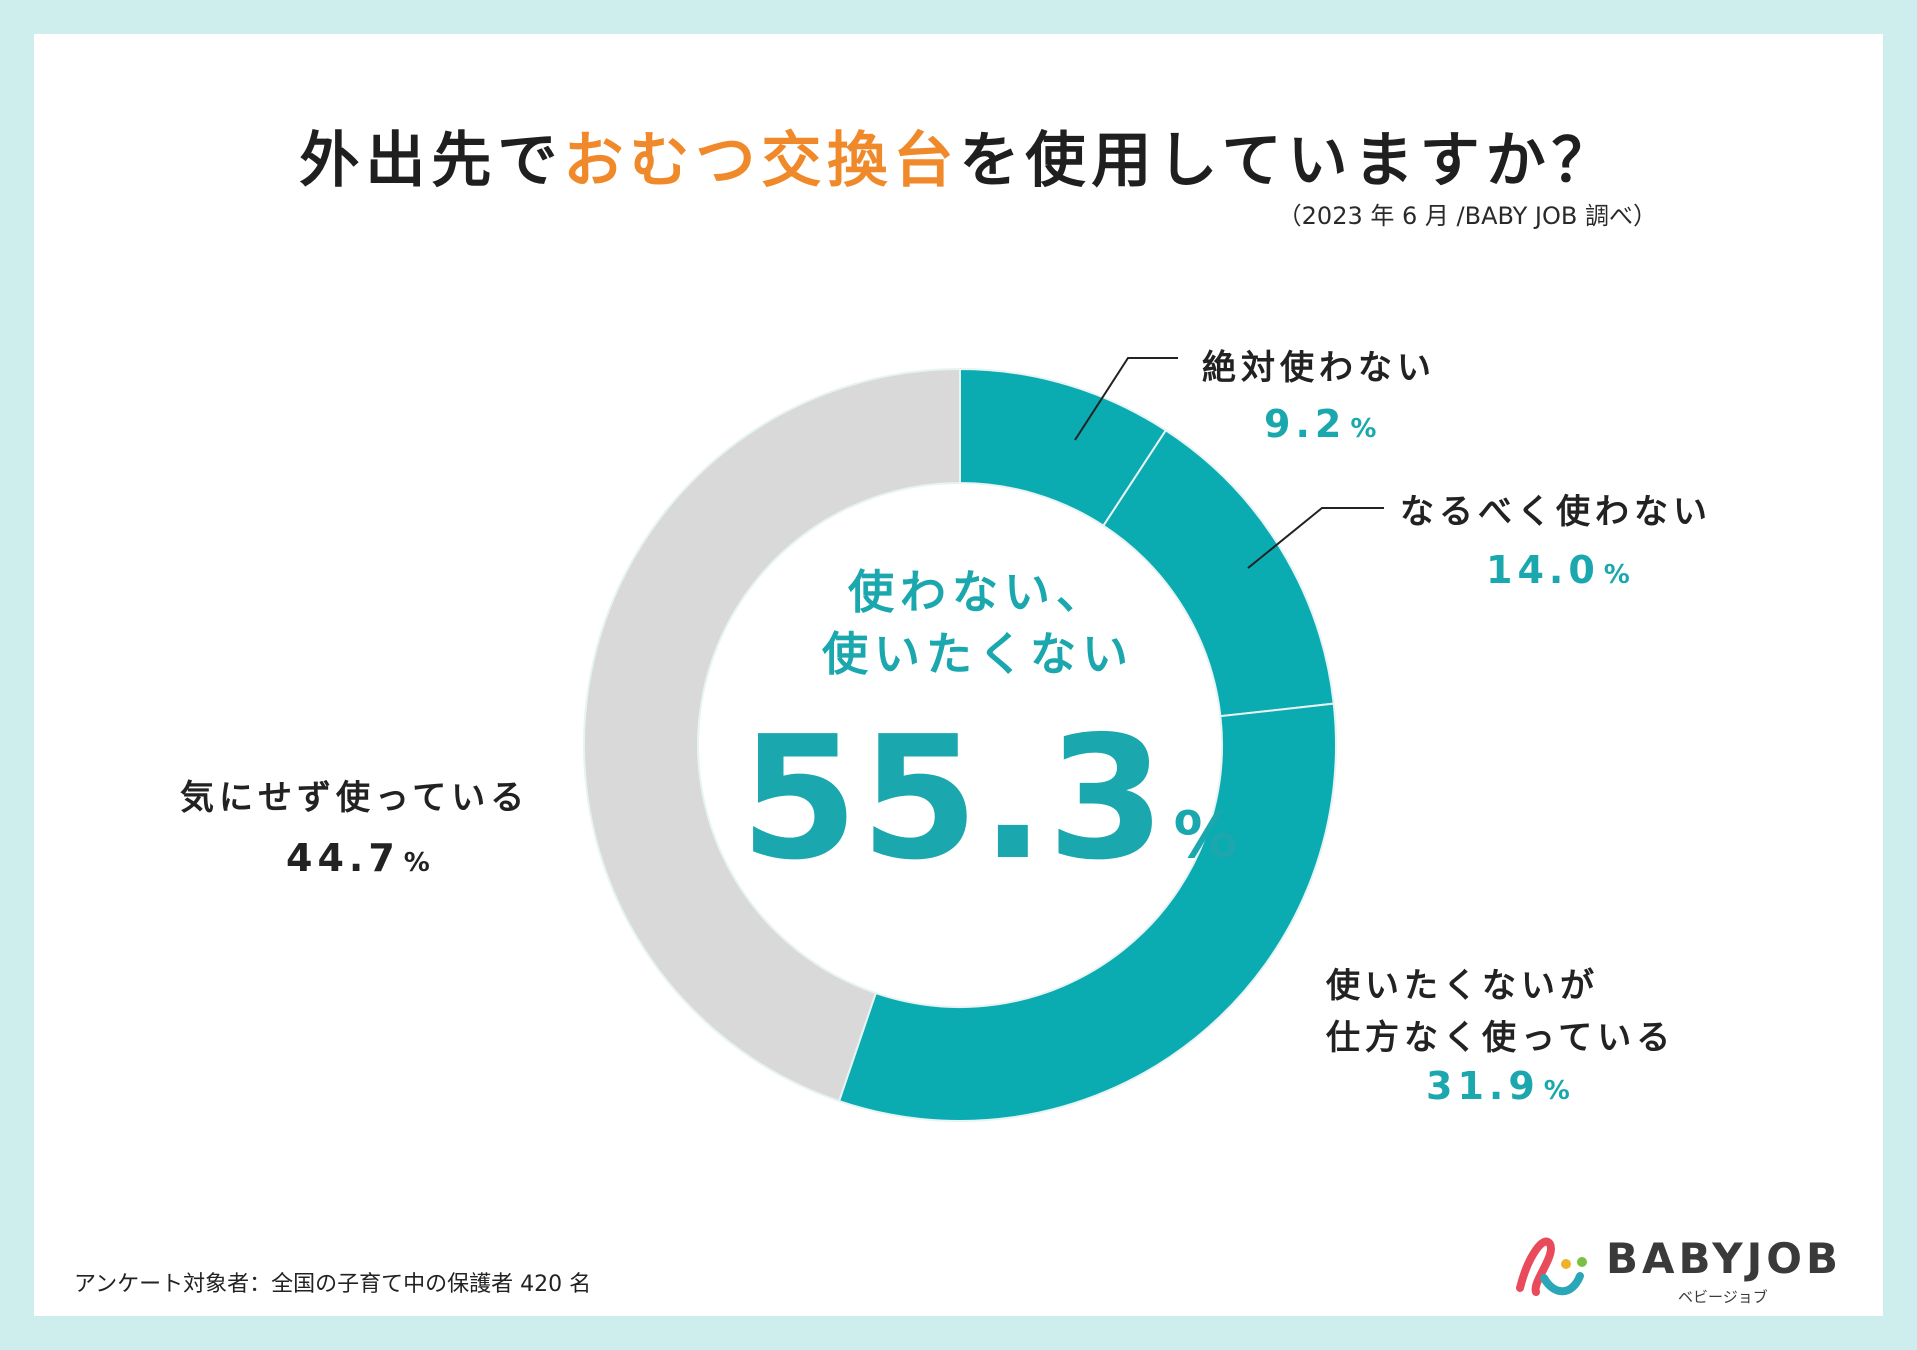 This screenshot has height=1350, width=1917. Describe the element at coordinates (1543, 570) in the screenshot. I see `value-avoid-use-number: 14.0` at that location.